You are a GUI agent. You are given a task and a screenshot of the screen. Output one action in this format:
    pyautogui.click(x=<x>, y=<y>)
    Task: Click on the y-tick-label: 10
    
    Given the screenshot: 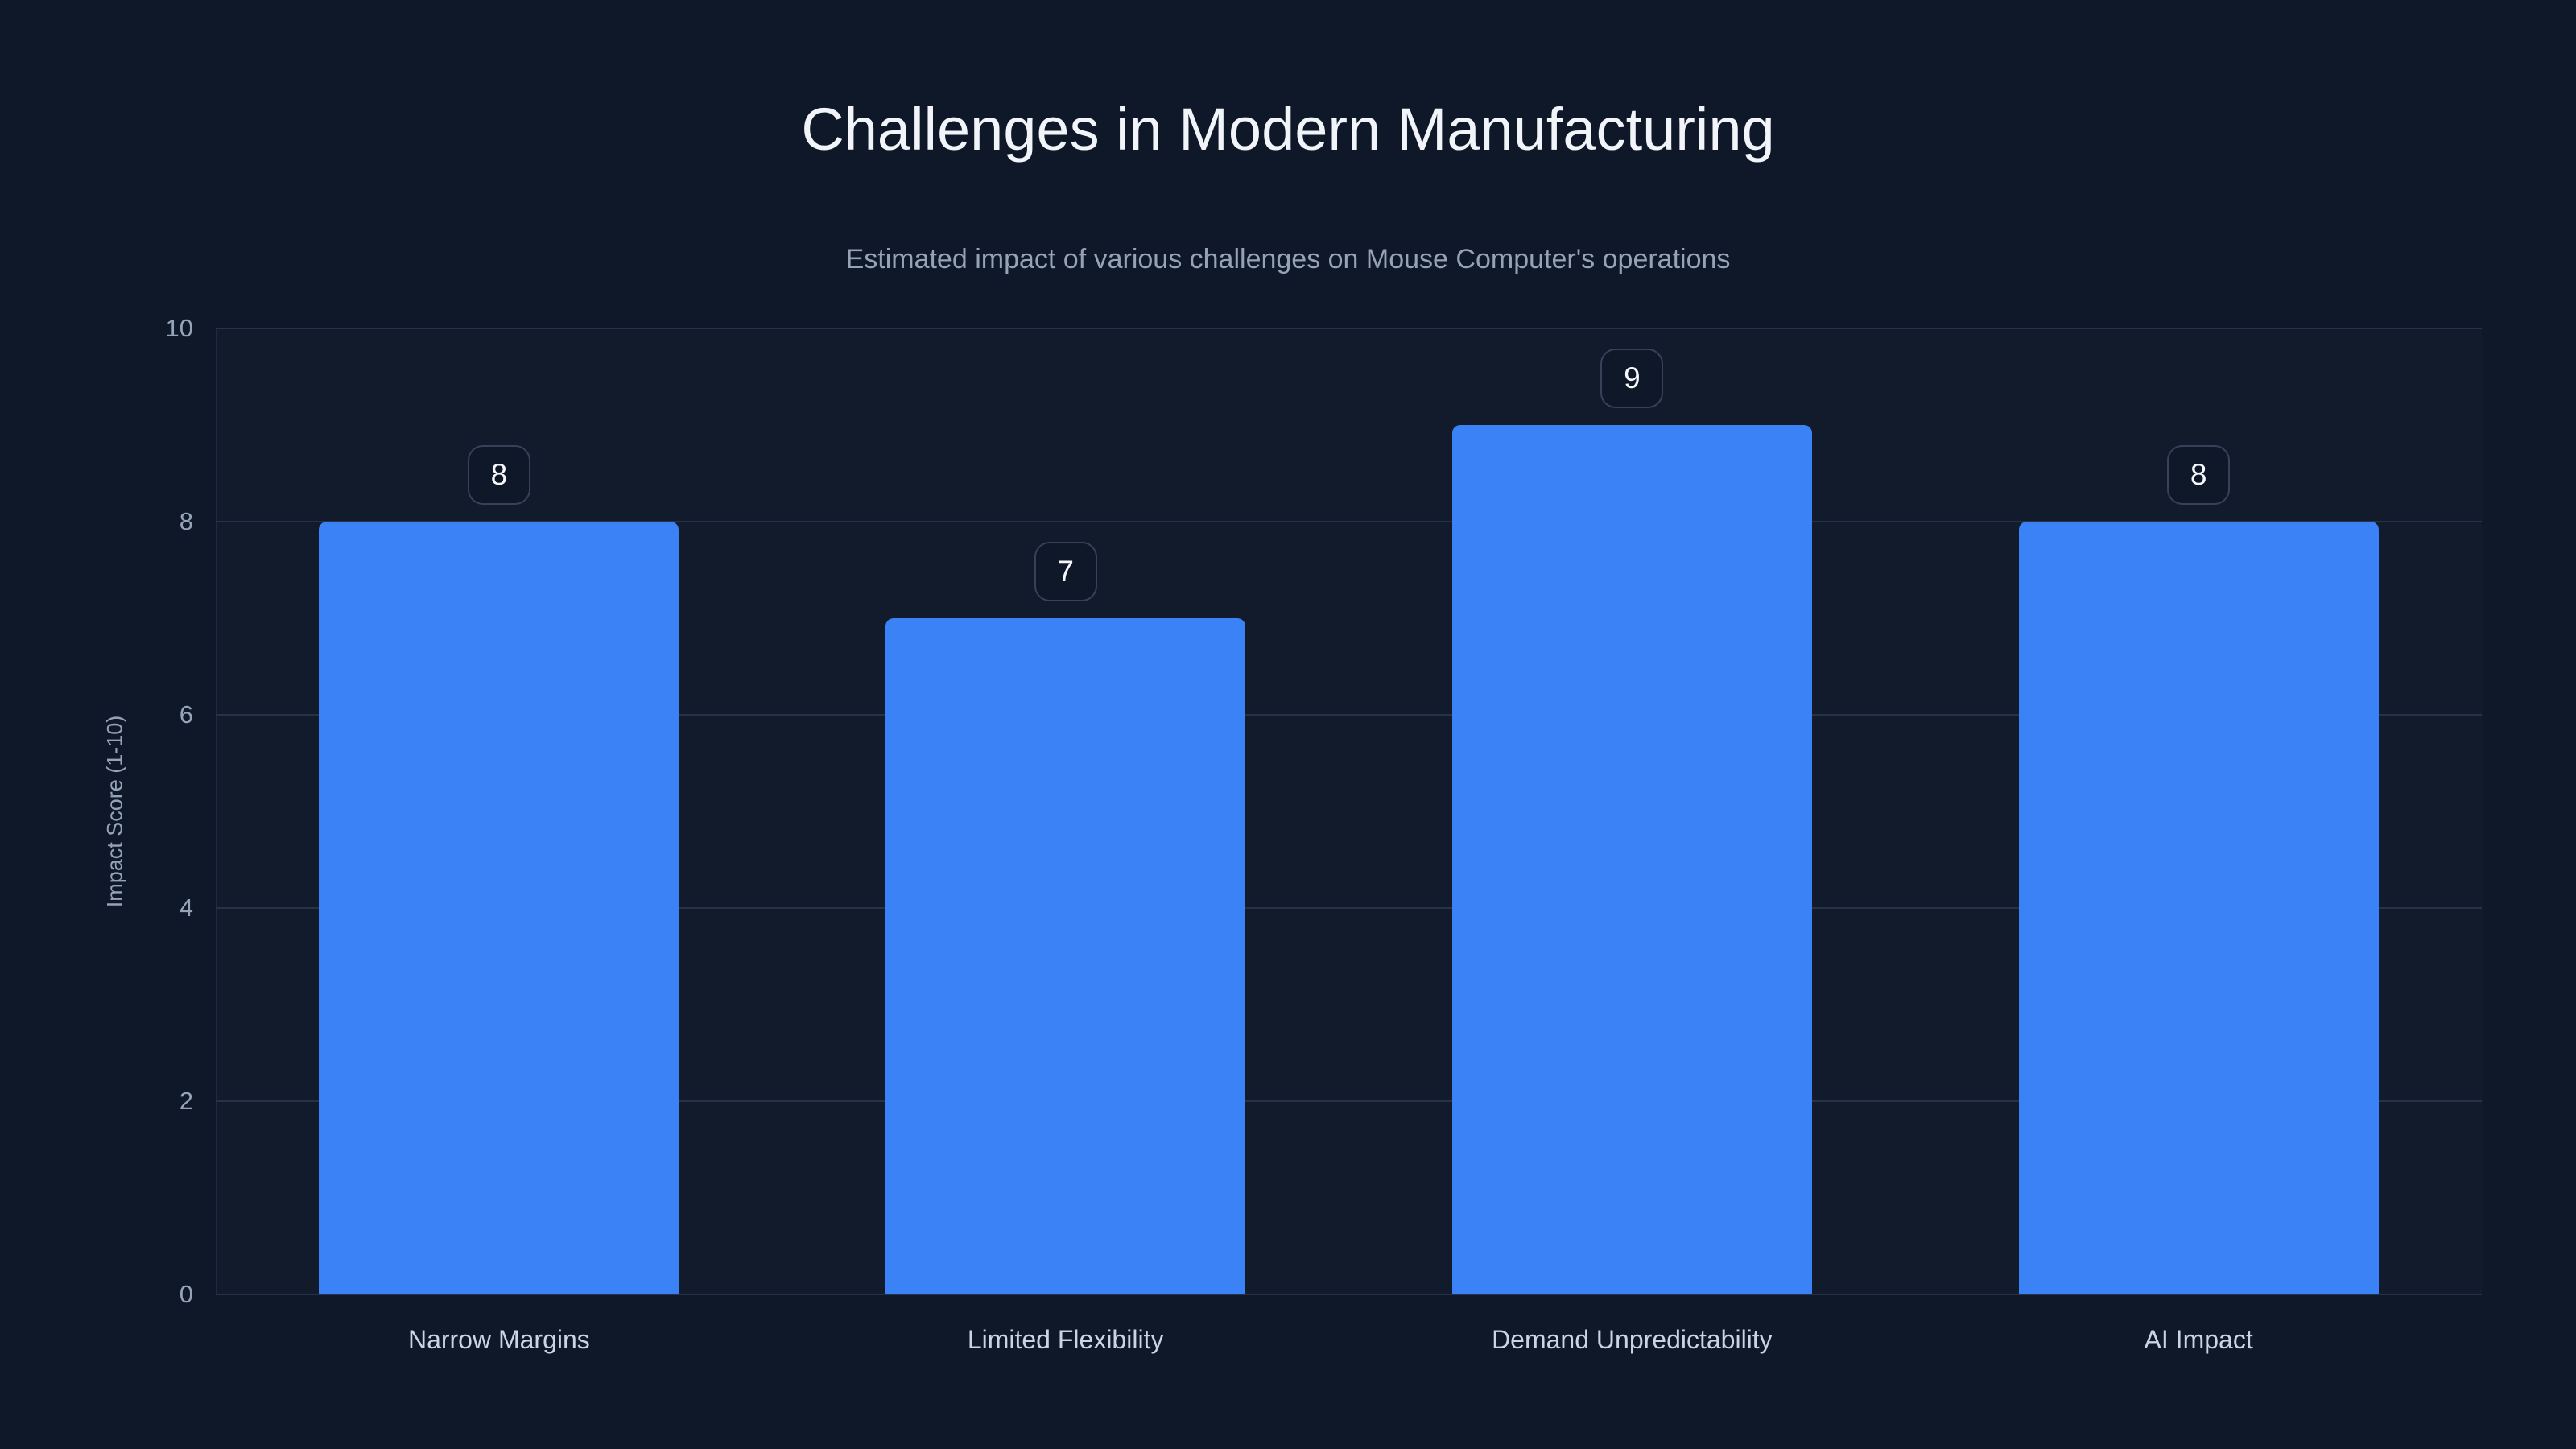 What is the action you would take?
    pyautogui.click(x=179, y=328)
    